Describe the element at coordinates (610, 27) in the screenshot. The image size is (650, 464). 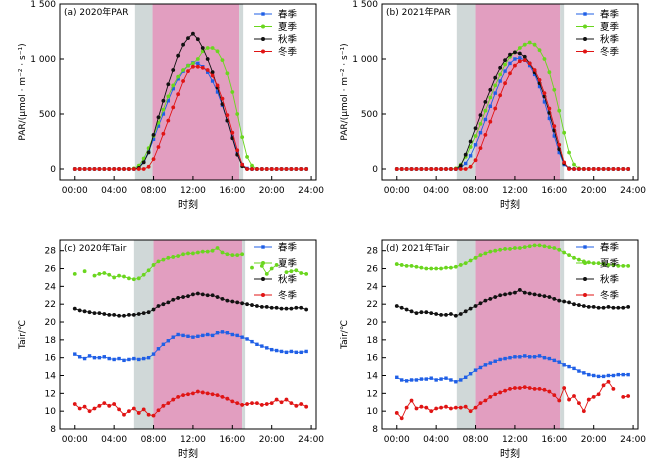
I see `legend-label: 夏季` at that location.